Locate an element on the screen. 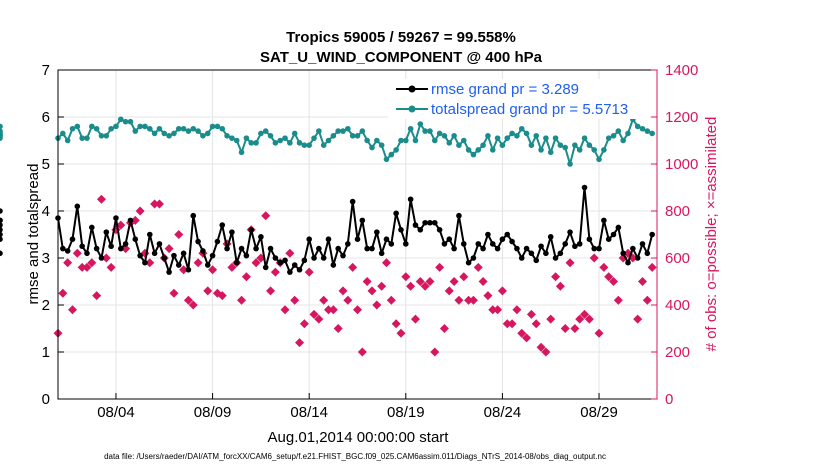 This screenshot has height=470, width=830. x-tick-label: 08/24 is located at coordinates (503, 412).